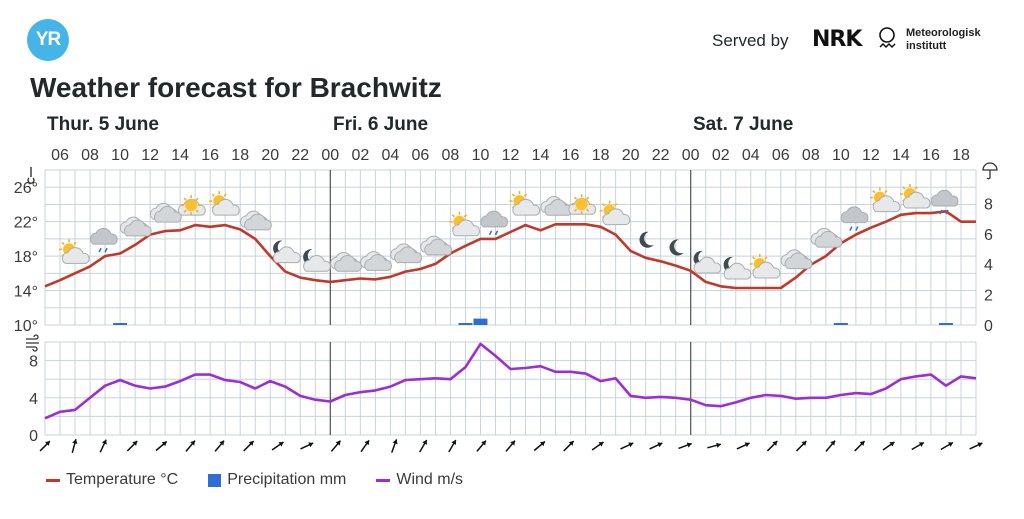 The height and width of the screenshot is (519, 1024). What do you see at coordinates (48, 40) in the screenshot?
I see `yr-logo: YR` at bounding box center [48, 40].